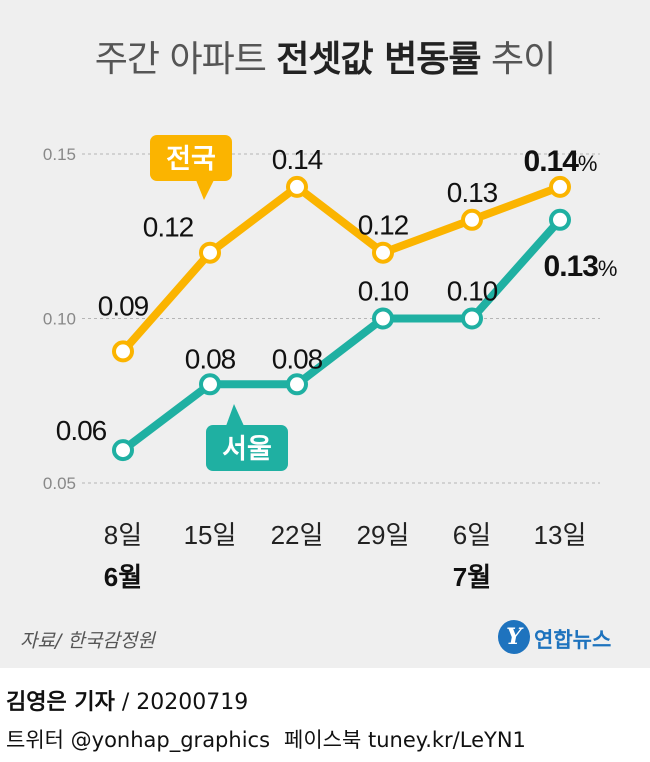 This screenshot has height=762, width=650. What do you see at coordinates (180, 59) in the screenshot?
I see `title-regular-left: 주간 아파트` at bounding box center [180, 59].